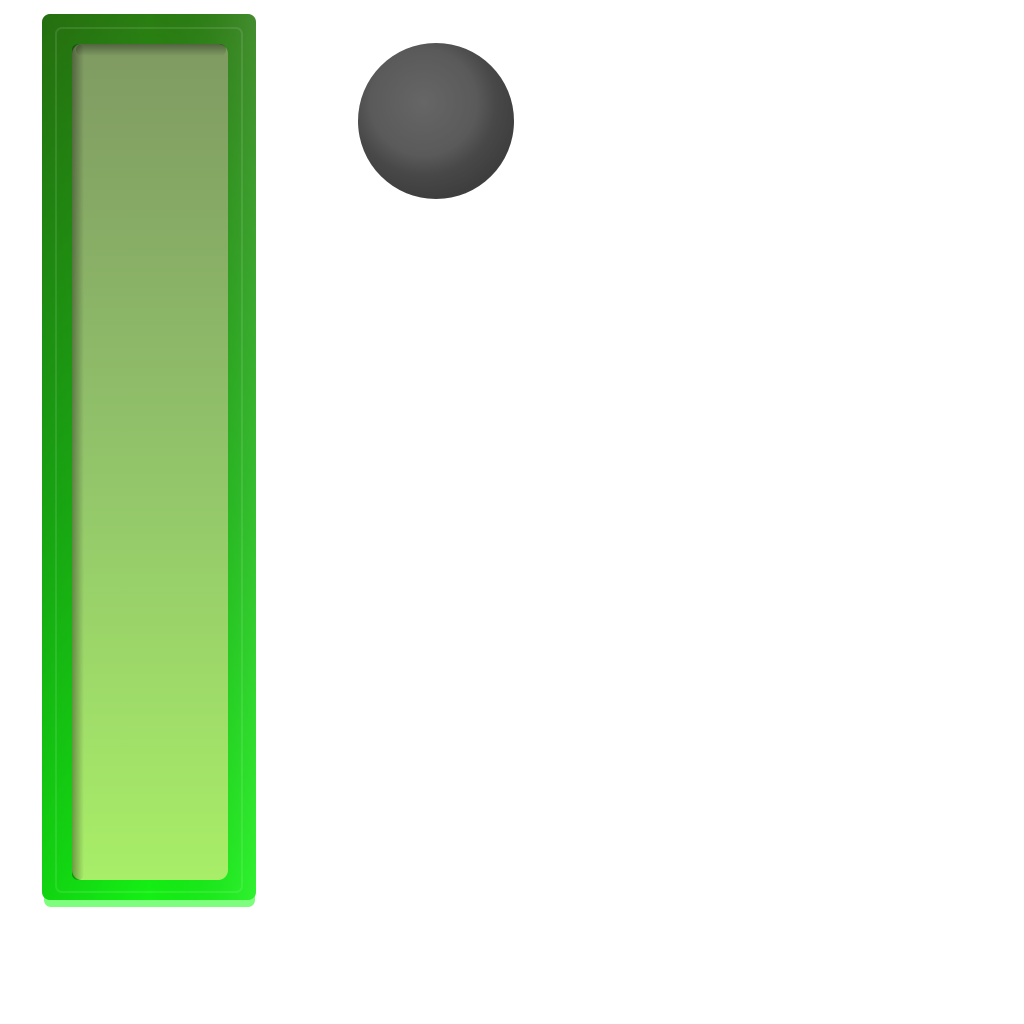  I want to click on dot-sphere, so click(436, 121).